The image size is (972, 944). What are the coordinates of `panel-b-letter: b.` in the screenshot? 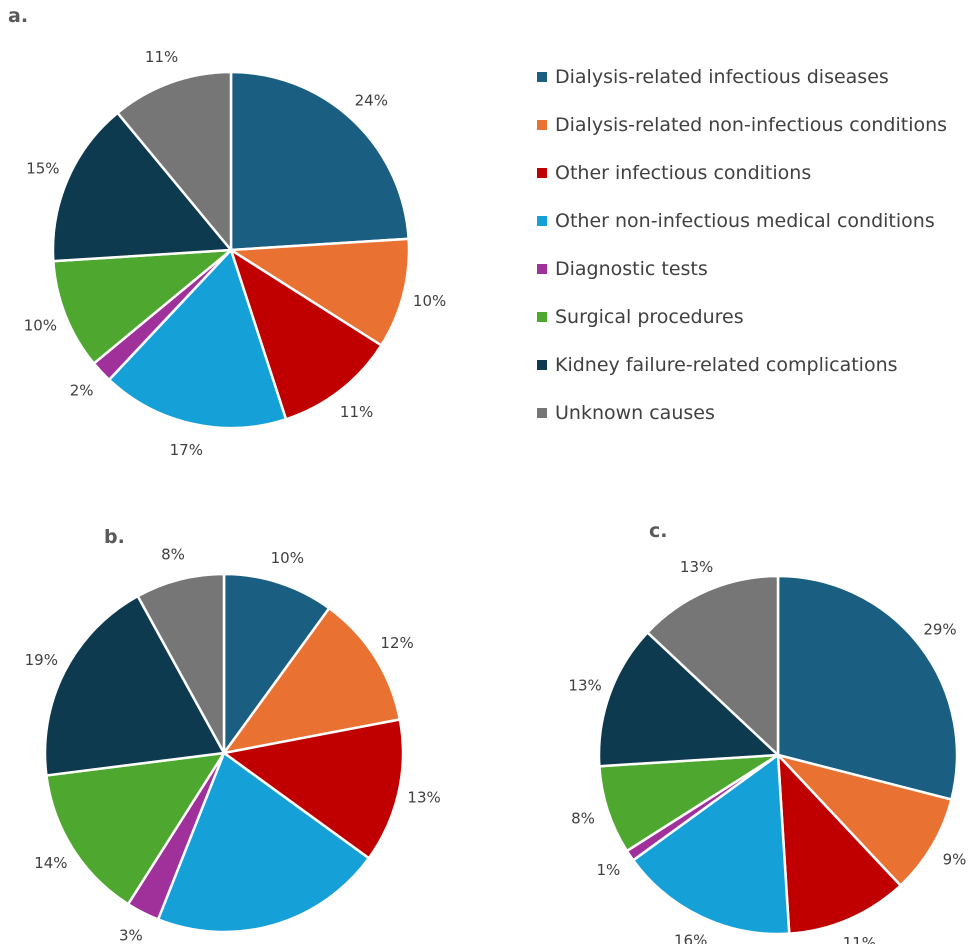 It's located at (114, 537).